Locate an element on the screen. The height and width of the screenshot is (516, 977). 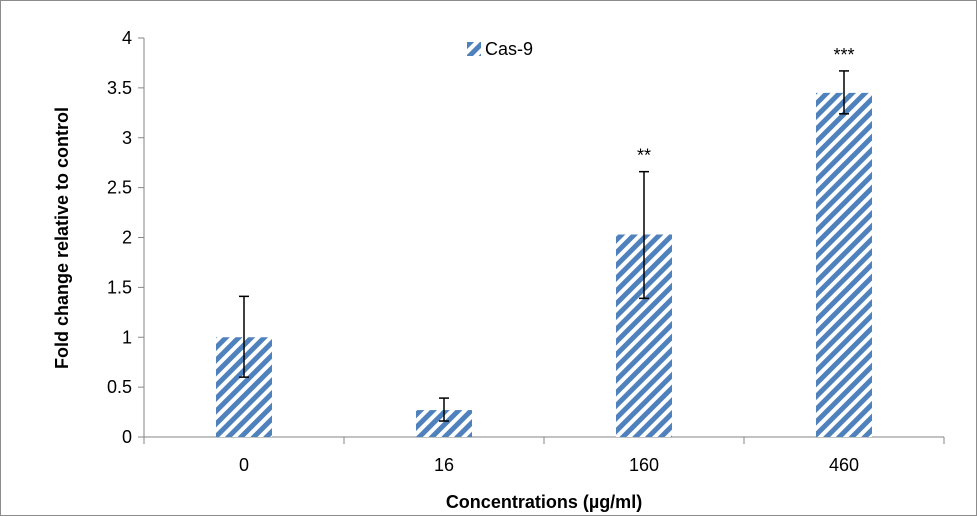
legend-label: Cas-9 is located at coordinates (509, 49).